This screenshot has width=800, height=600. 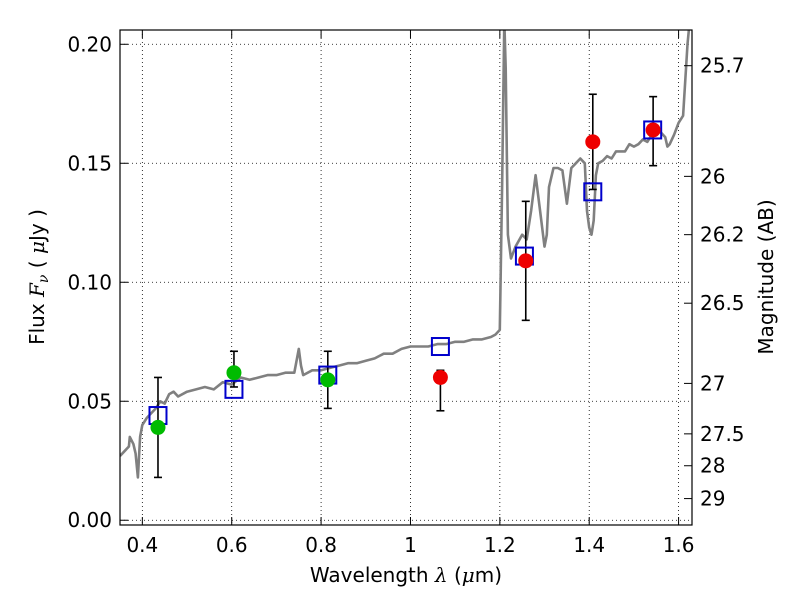 I want to click on y-tick-label: 0.00, so click(x=89, y=520).